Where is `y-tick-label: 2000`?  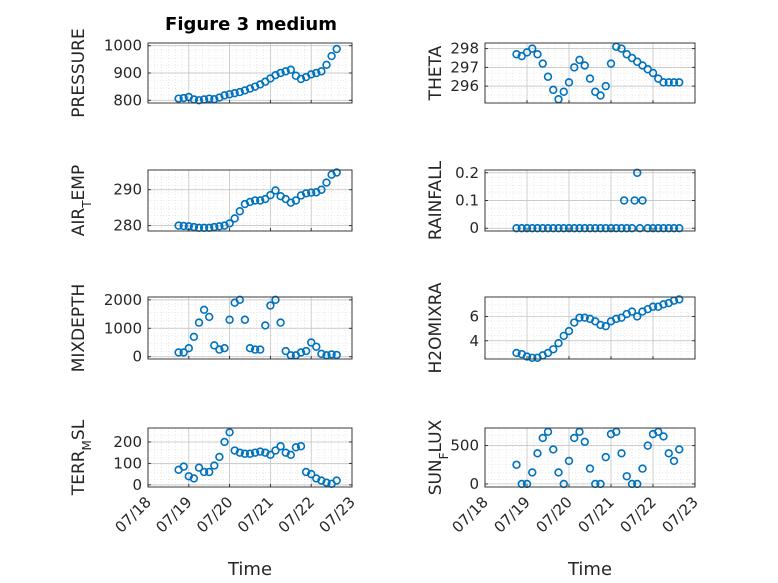
y-tick-label: 2000 is located at coordinates (123, 300).